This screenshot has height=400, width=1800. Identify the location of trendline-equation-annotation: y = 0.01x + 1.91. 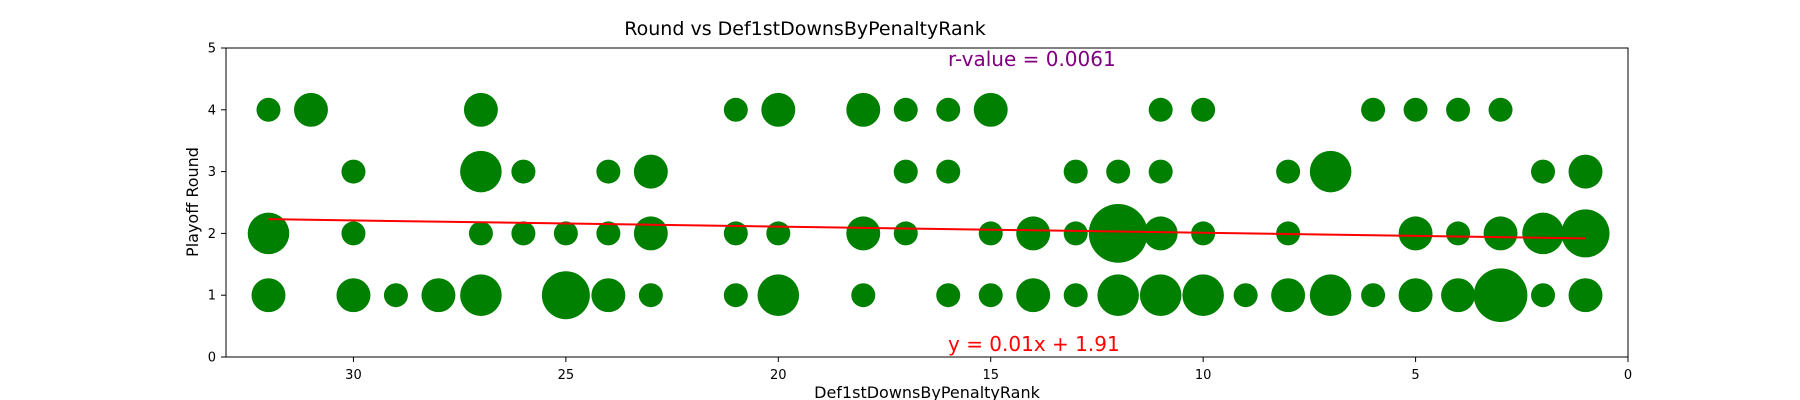
(1034, 344).